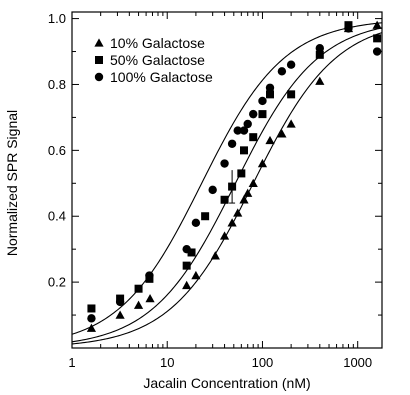  What do you see at coordinates (99, 77) in the screenshot?
I see `legend-marker-circle` at bounding box center [99, 77].